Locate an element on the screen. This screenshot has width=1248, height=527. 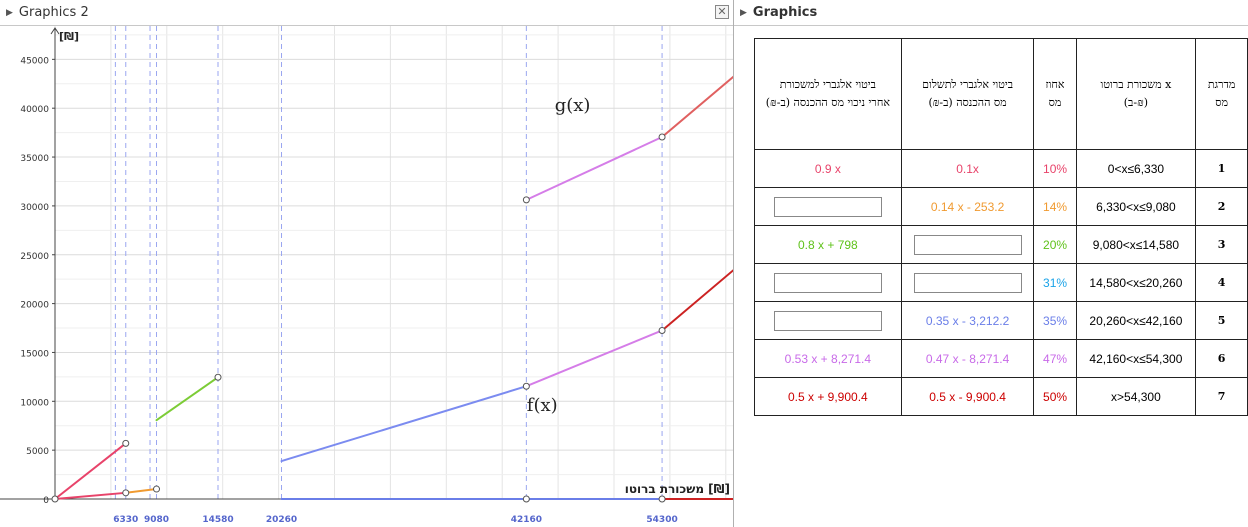
table-row: 0.35 x - 3,212.2 35% 20,260<x≤42,160 5 is located at coordinates (1001, 320).